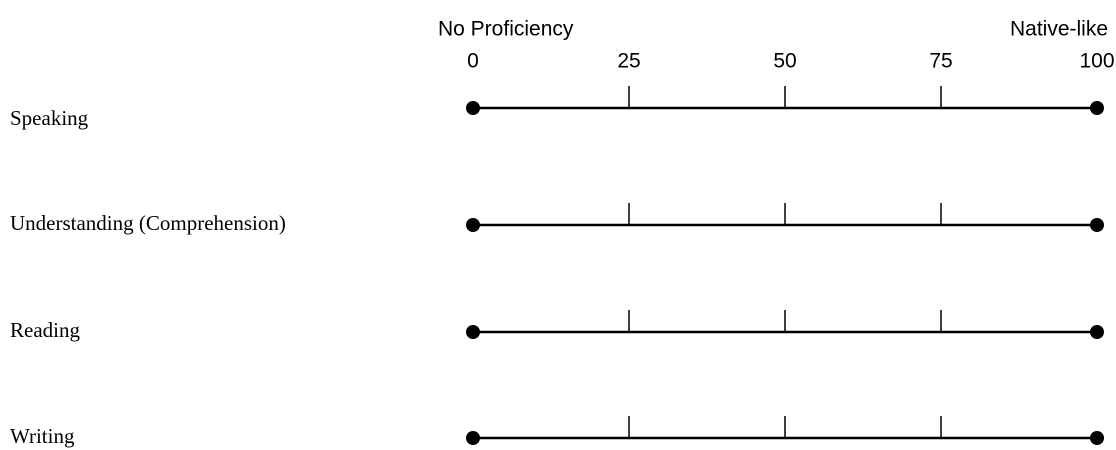  Describe the element at coordinates (49, 118) in the screenshot. I see `row-label: Speaking` at that location.